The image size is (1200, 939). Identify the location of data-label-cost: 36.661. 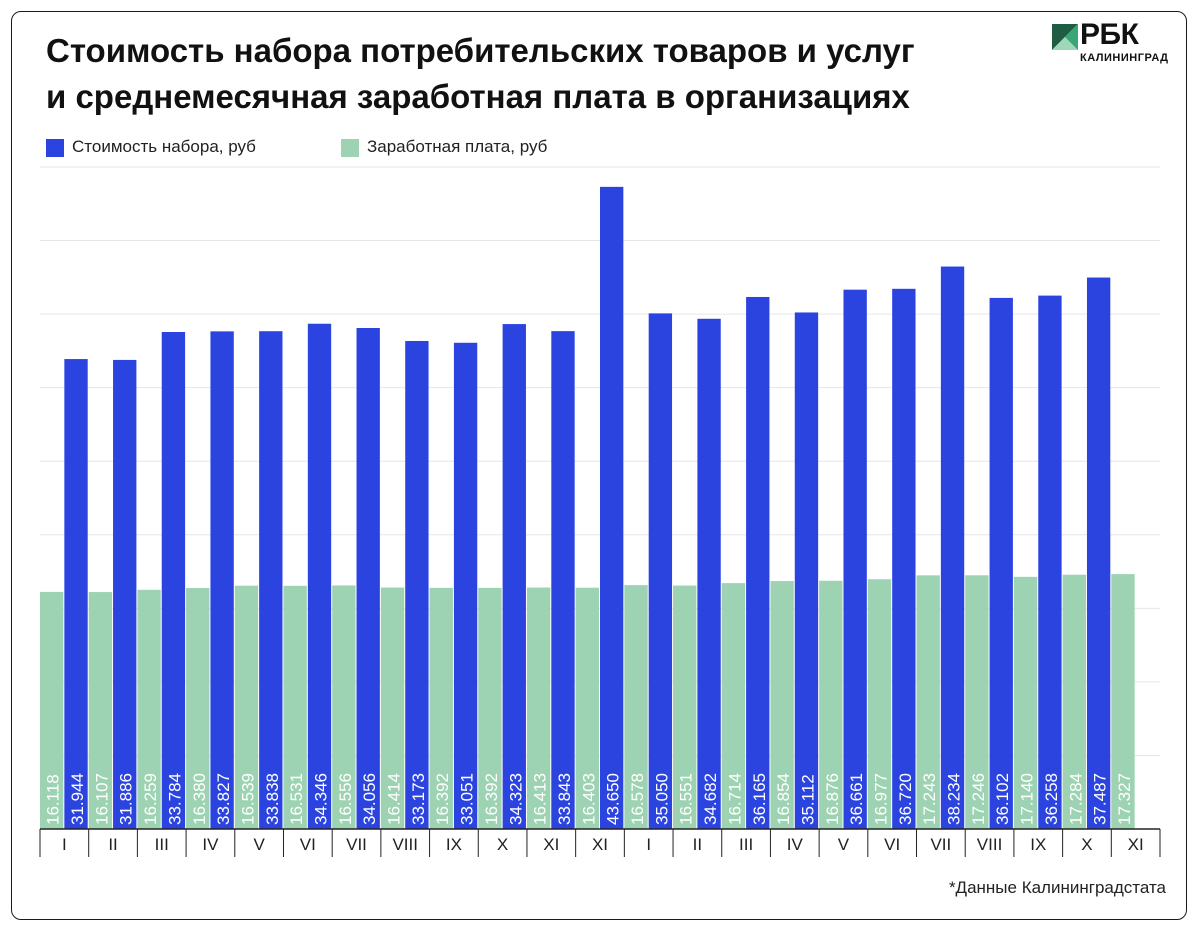
(856, 799).